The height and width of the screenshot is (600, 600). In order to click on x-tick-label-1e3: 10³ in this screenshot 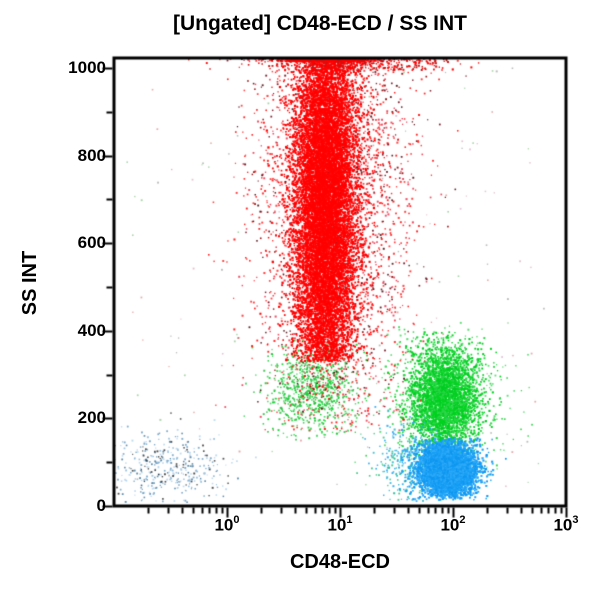, I will do `click(566, 524)`.